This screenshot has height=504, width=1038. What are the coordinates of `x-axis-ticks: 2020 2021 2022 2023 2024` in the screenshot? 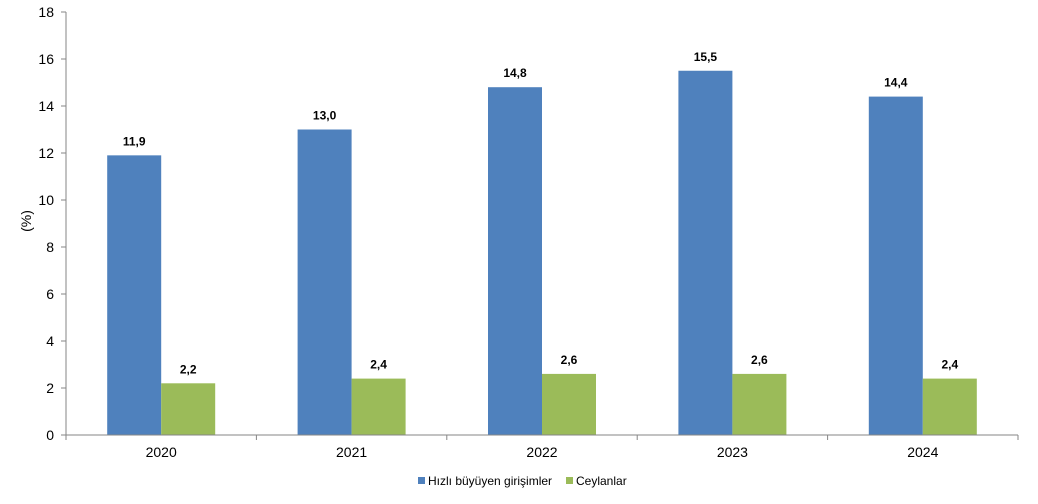 It's located at (542, 447).